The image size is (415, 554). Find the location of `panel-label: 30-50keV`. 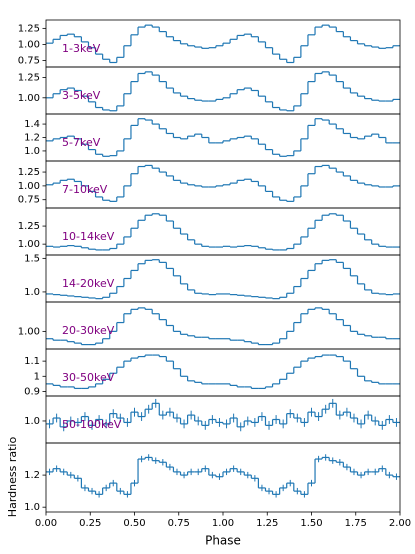

panel-label: 30-50keV is located at coordinates (88, 377).